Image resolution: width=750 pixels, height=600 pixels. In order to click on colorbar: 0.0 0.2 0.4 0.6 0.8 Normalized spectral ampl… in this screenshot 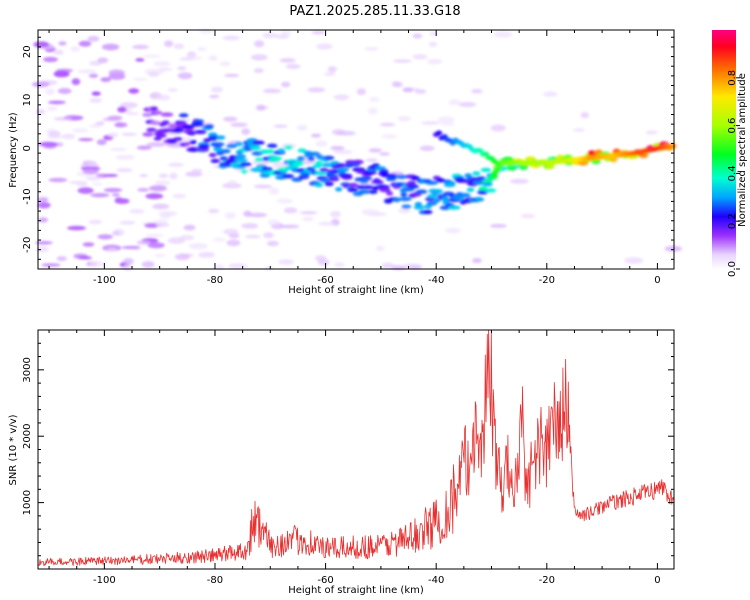, I will do `click(730, 153)`.